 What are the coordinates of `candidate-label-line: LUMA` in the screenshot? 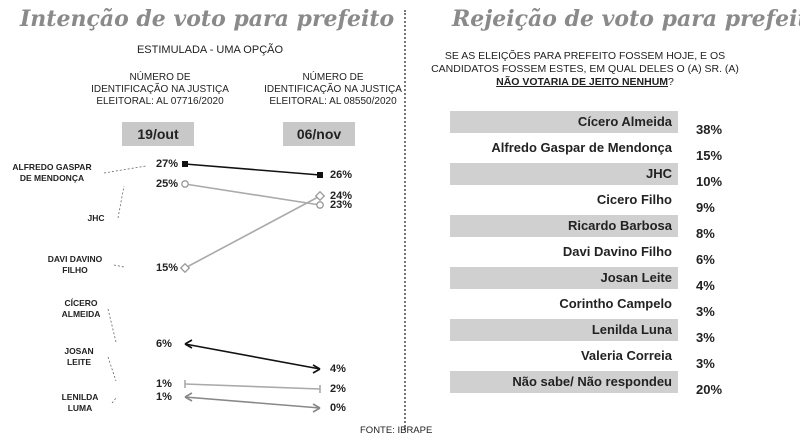 It's located at (80, 408).